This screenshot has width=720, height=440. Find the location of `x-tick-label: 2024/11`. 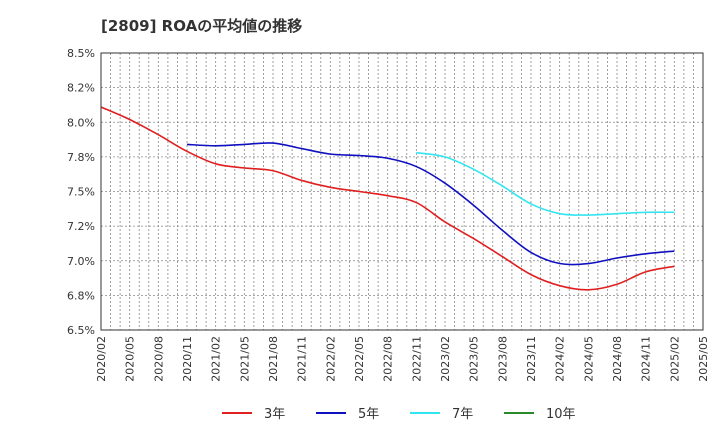

x-tick-label: 2024/11 is located at coordinates (646, 359).